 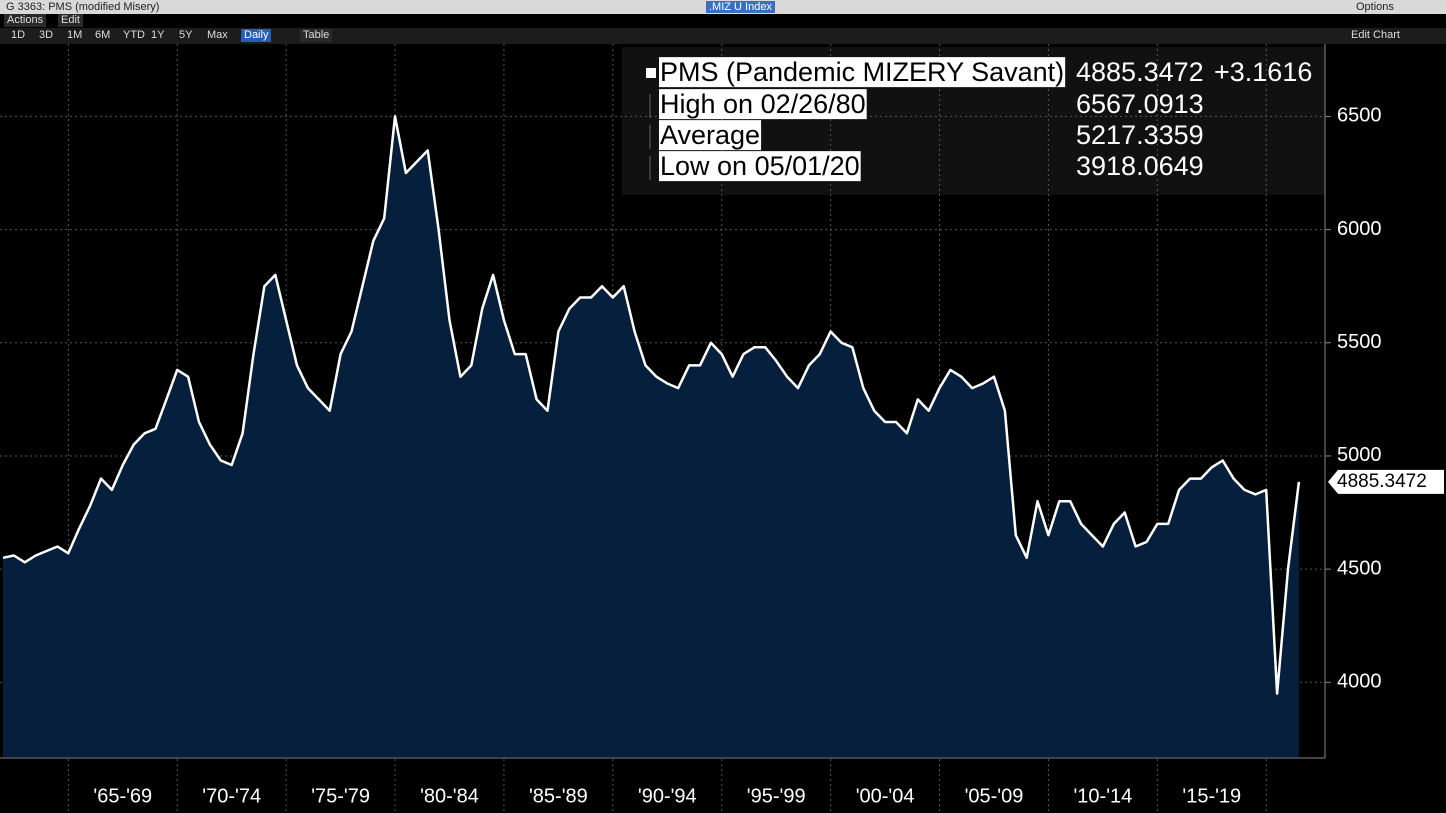 What do you see at coordinates (885, 796) in the screenshot?
I see `x-tick-label: '00-'04` at bounding box center [885, 796].